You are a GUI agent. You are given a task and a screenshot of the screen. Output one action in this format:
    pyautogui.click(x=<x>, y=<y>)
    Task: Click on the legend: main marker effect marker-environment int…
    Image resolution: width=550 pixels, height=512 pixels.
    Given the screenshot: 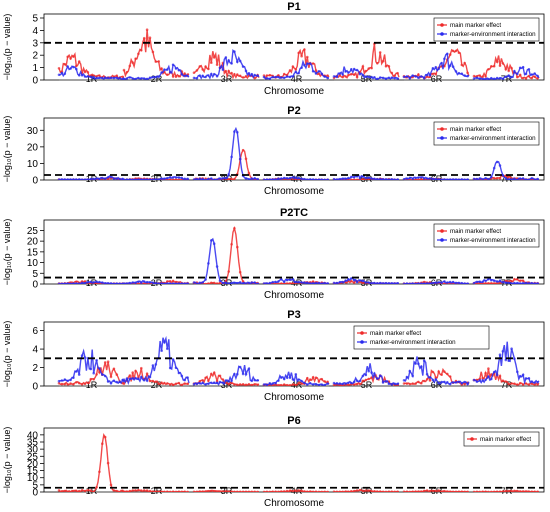 What is the action you would take?
    pyautogui.click(x=421, y=337)
    